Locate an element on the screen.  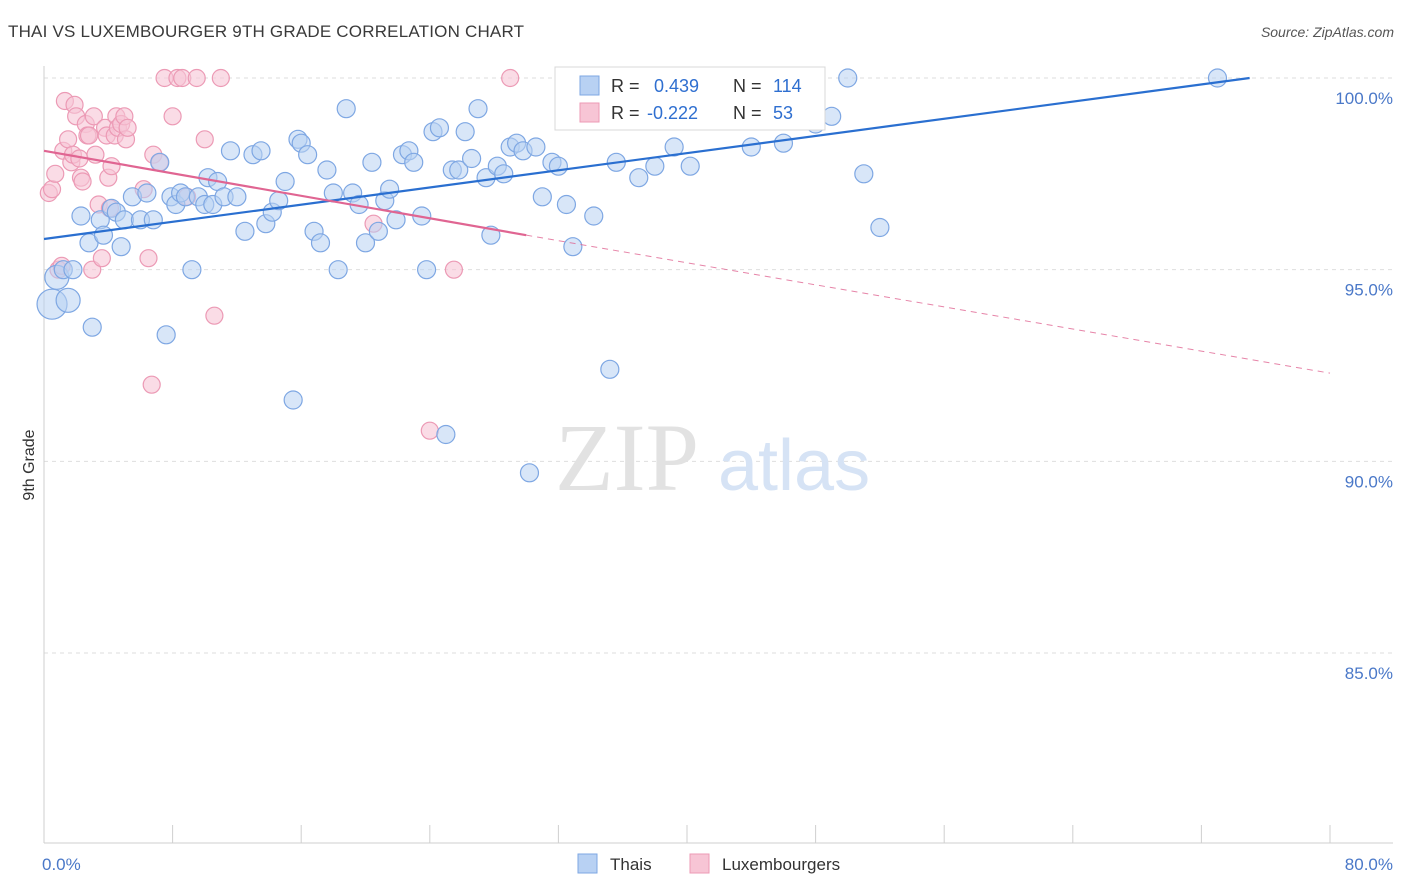
legend-swatch-luxembourgers is located at coordinates (699, 863).